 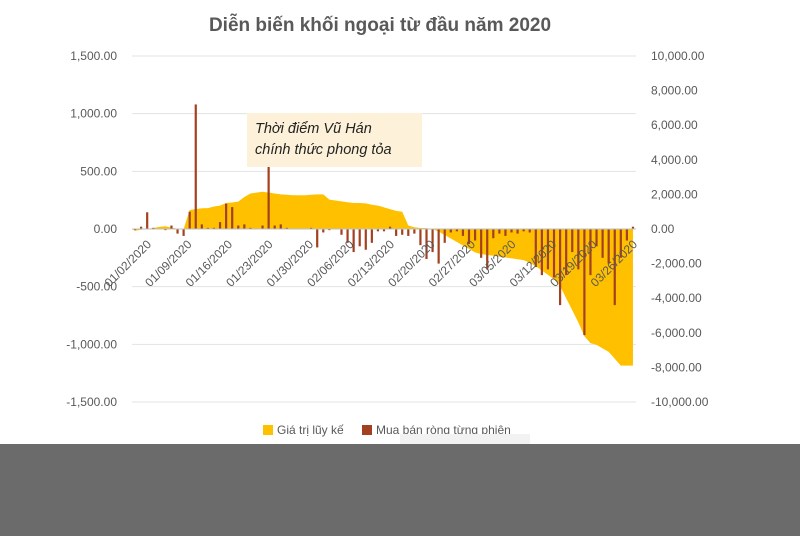 I want to click on legend-overlay-strip, so click(x=465, y=440).